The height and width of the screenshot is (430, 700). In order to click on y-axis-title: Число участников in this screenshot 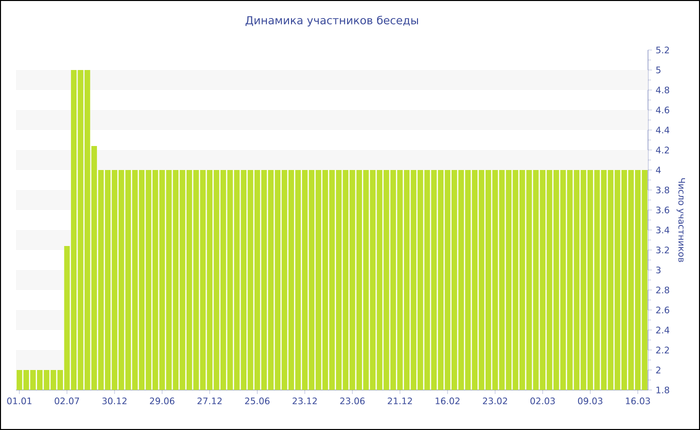, I will do `click(681, 220)`.